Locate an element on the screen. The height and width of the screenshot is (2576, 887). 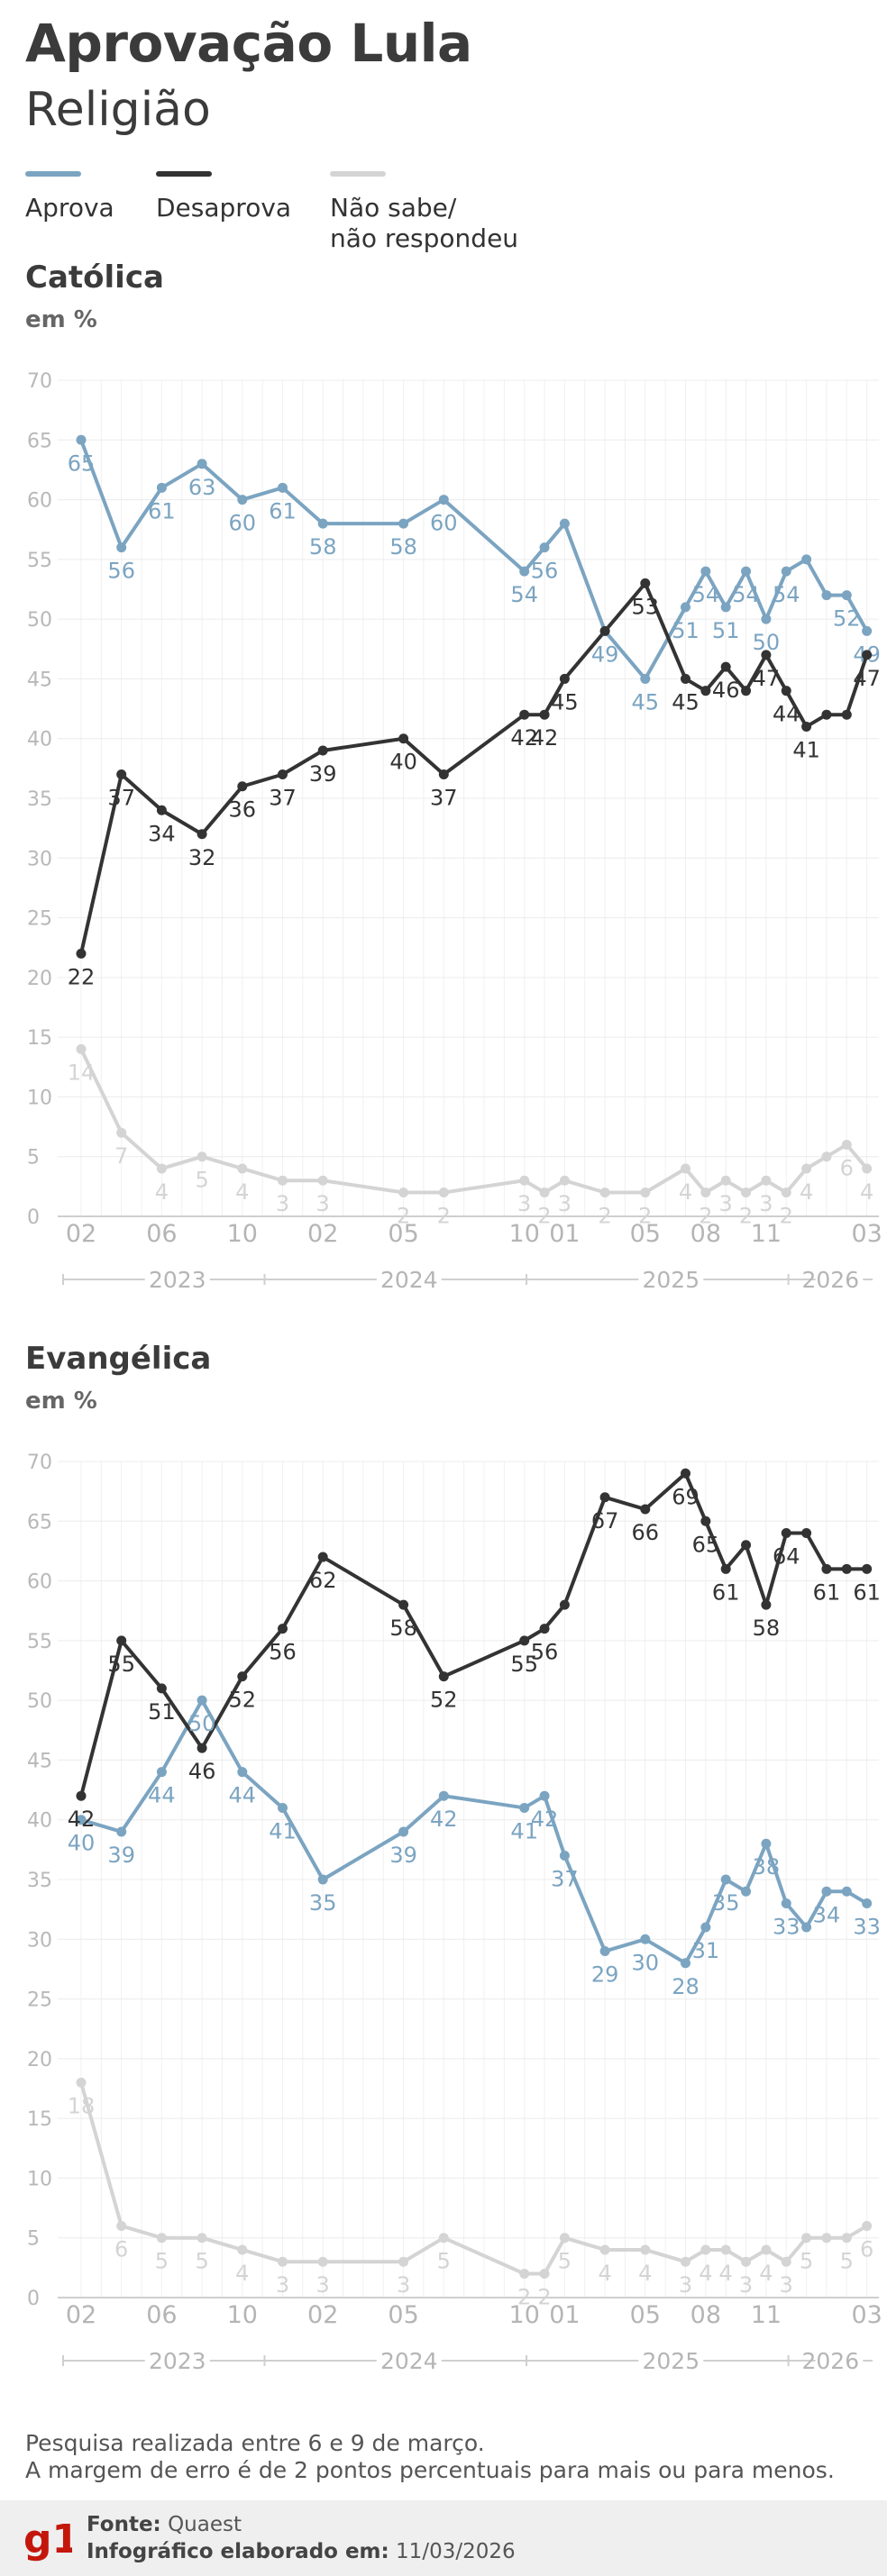
footer-source: Fonte: Quaest is located at coordinates (164, 2524).